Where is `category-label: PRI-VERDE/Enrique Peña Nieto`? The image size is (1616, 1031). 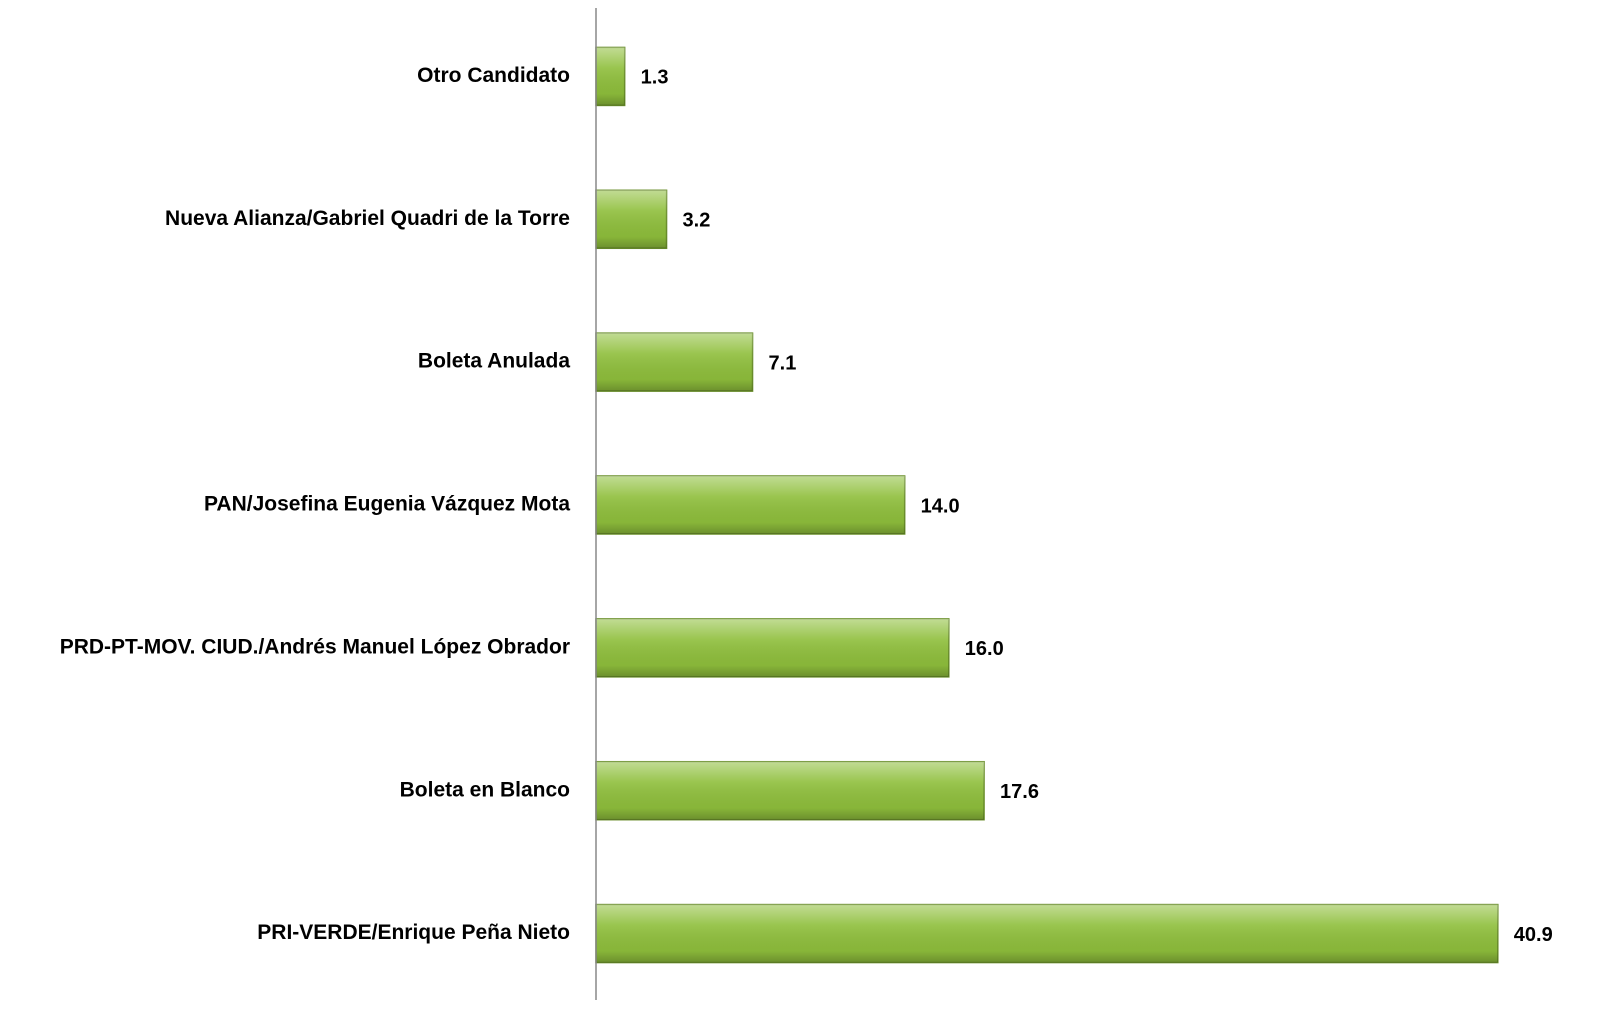 category-label: PRI-VERDE/Enrique Peña Nieto is located at coordinates (413, 932).